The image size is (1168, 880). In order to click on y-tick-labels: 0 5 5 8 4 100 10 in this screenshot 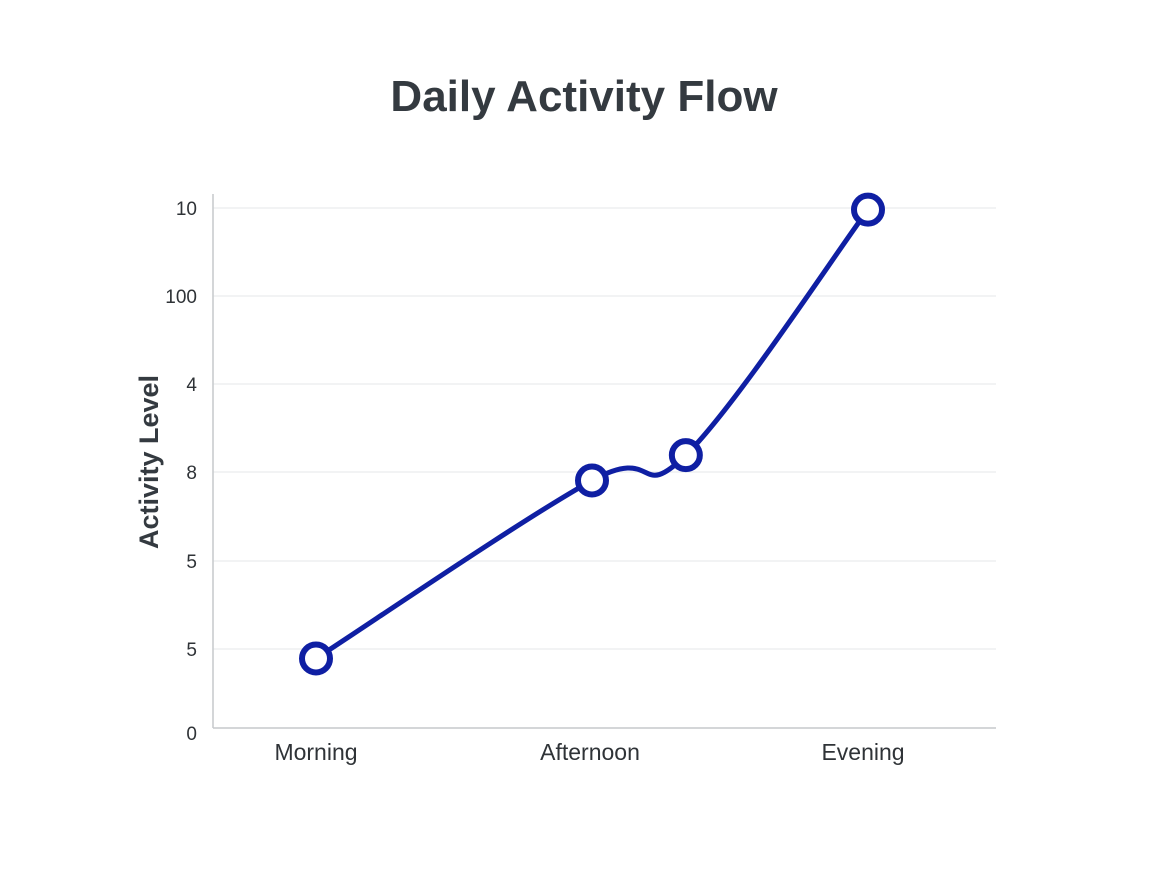, I will do `click(181, 472)`.